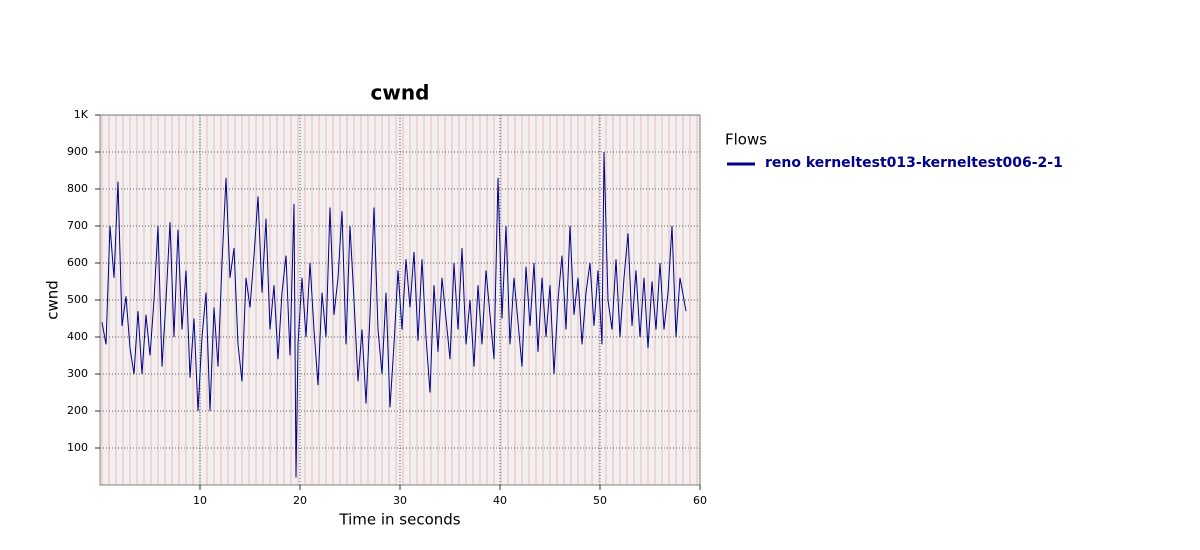 The height and width of the screenshot is (550, 1200). Describe the element at coordinates (200, 500) in the screenshot. I see `x-tick-label: 10` at that location.